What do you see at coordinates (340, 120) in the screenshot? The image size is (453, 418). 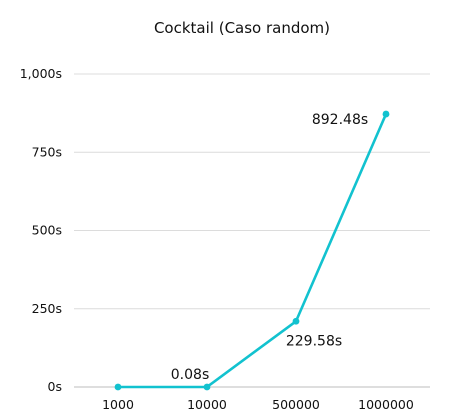 I see `data-label: 892.48s` at bounding box center [340, 120].